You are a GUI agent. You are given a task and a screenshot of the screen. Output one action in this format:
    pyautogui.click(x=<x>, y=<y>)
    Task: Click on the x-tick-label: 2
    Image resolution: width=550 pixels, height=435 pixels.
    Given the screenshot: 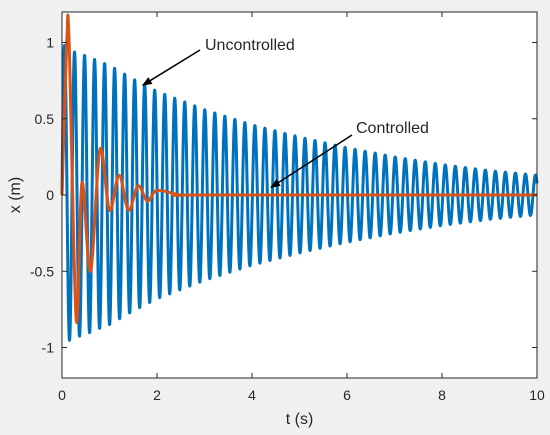 What is the action you would take?
    pyautogui.click(x=157, y=395)
    